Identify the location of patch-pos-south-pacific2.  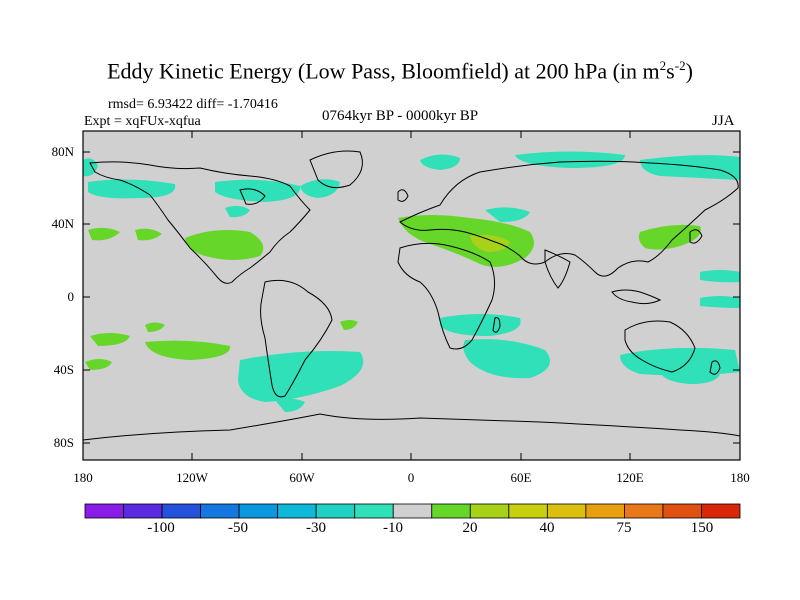
(110, 339).